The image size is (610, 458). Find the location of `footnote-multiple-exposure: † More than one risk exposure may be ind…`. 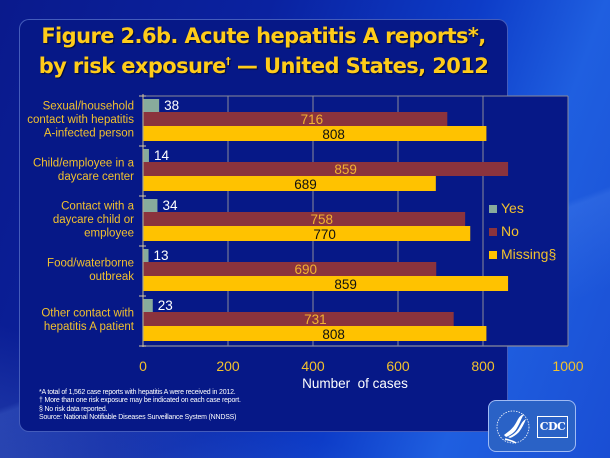

footnote-multiple-exposure: † More than one risk exposure may be ind… is located at coordinates (140, 401).